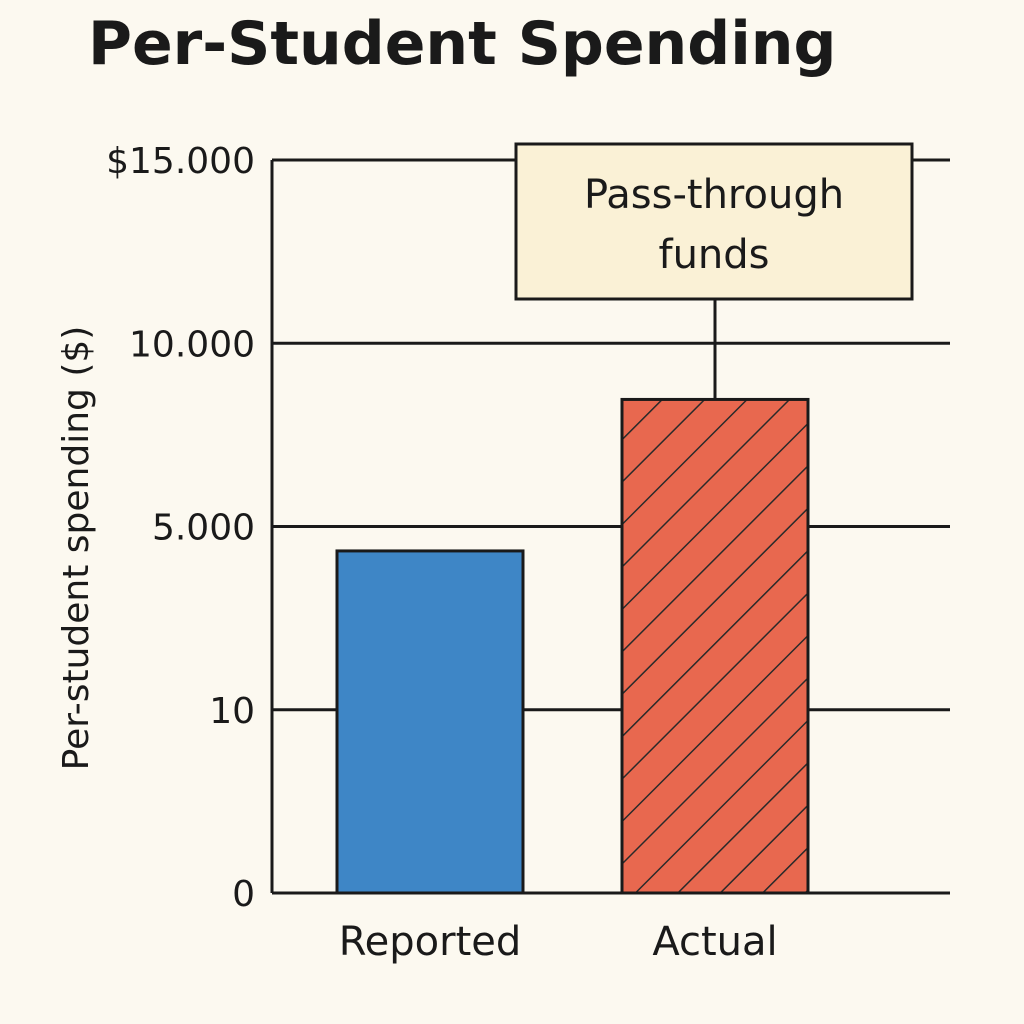 Image resolution: width=1024 pixels, height=1024 pixels. I want to click on category-label-reported: Reported, so click(430, 942).